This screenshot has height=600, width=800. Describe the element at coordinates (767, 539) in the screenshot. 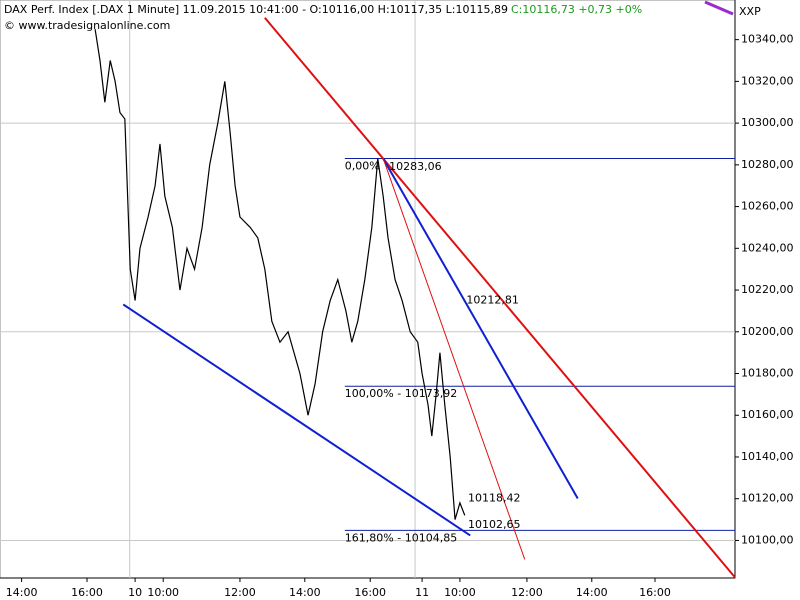

I see `y-tick-label: 10100,00` at that location.